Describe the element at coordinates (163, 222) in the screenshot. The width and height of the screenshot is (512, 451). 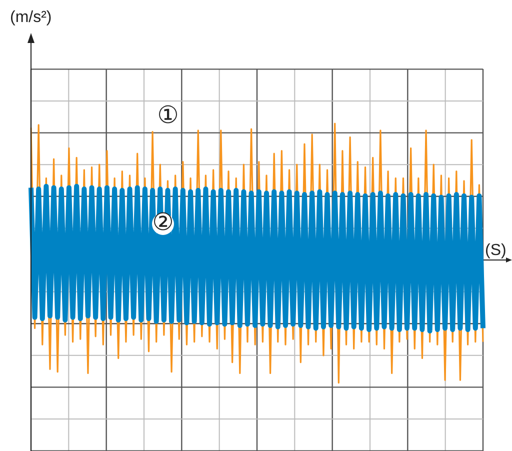
I see `series-label: ②` at that location.